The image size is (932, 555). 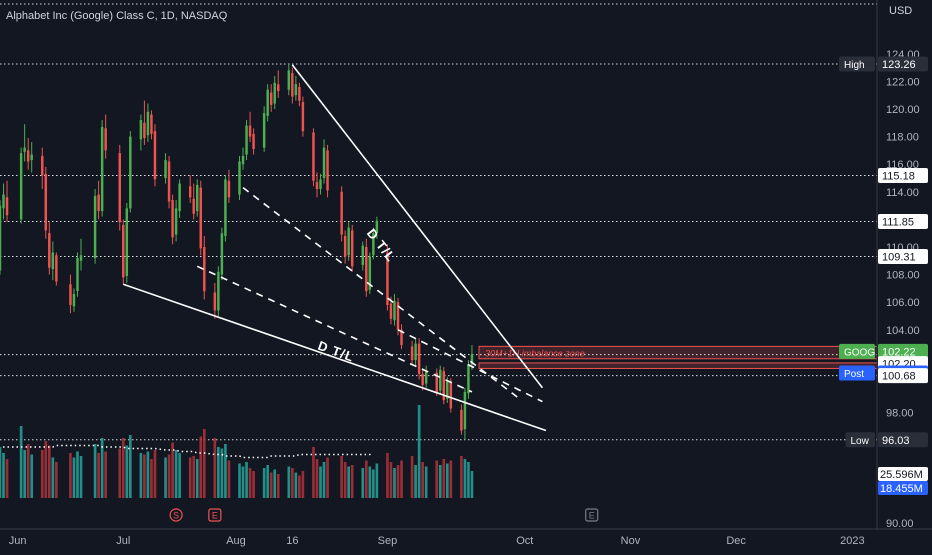 What do you see at coordinates (903, 331) in the screenshot?
I see `price-tick-label: 104.00` at bounding box center [903, 331].